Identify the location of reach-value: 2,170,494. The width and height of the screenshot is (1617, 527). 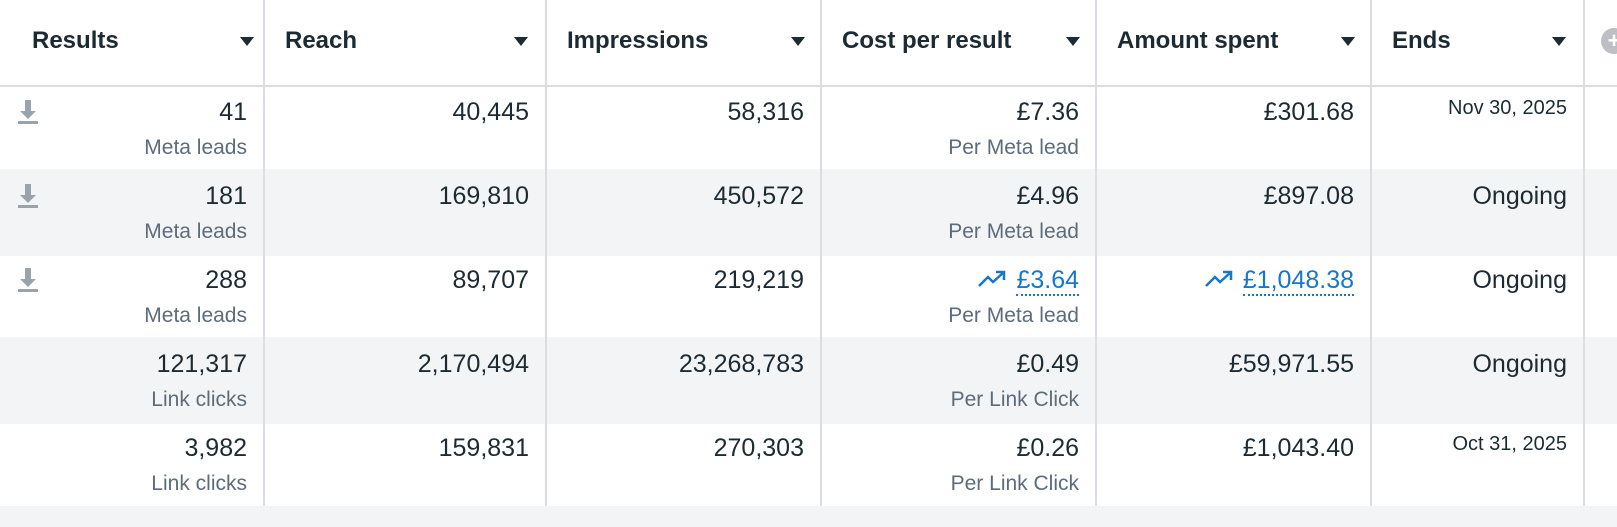
(473, 364).